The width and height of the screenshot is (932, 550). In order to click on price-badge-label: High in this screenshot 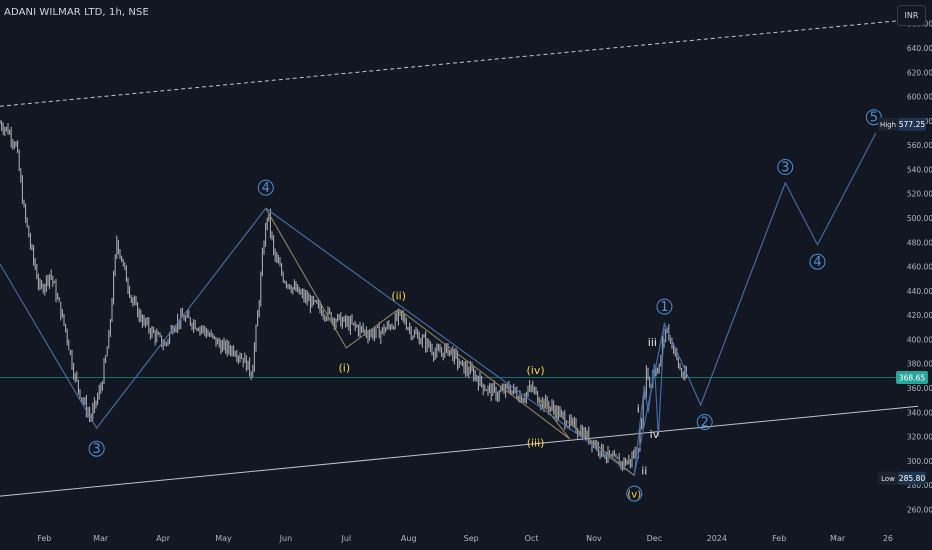, I will do `click(888, 125)`.